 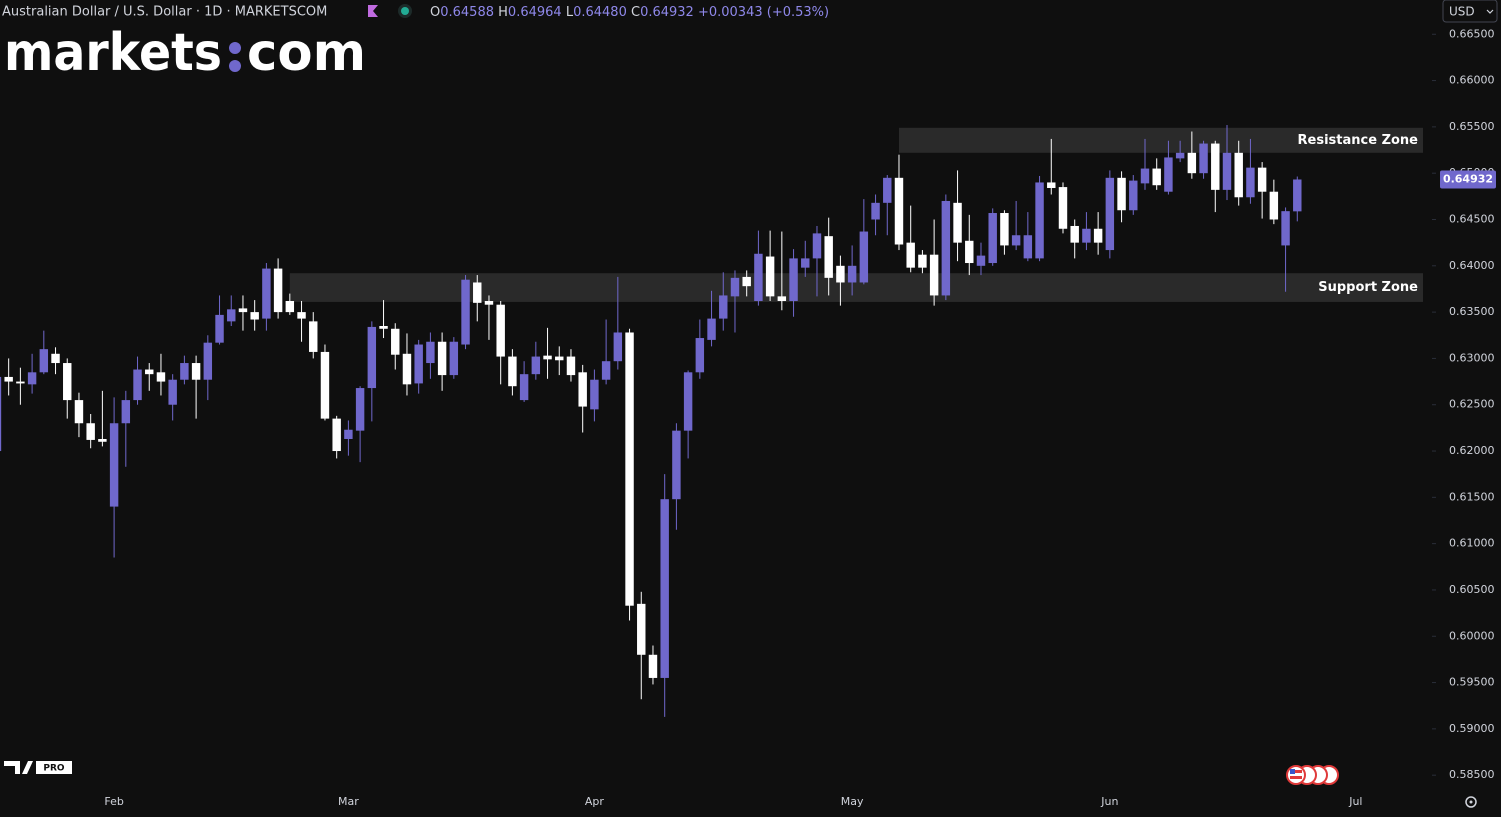 I want to click on settings-icon, so click(x=1471, y=802).